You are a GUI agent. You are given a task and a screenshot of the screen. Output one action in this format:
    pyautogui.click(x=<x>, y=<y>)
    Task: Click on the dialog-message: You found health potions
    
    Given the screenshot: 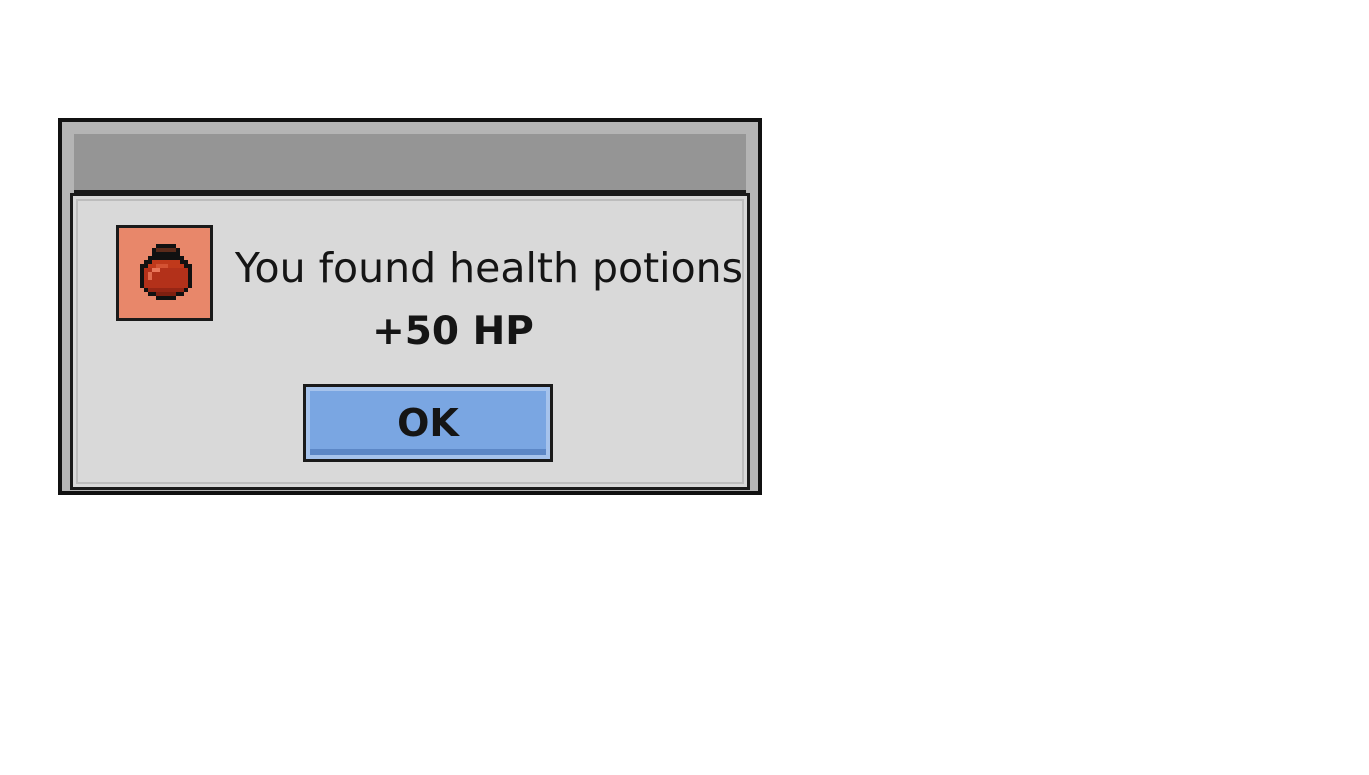 What is the action you would take?
    pyautogui.click(x=488, y=268)
    